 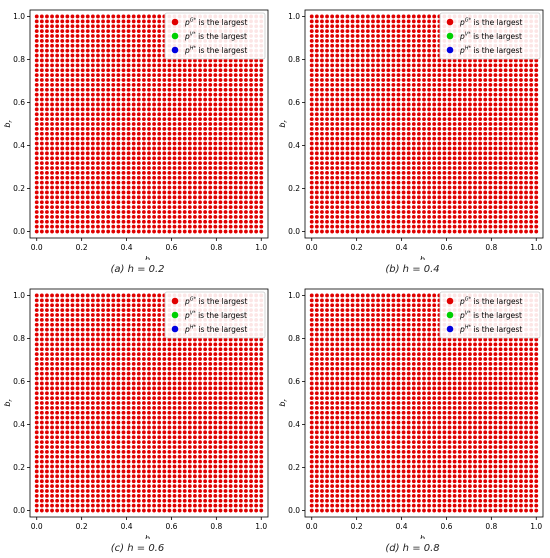 What do you see at coordinates (171, 247) in the screenshot?
I see `x-tick-label: 0.6` at bounding box center [171, 247].